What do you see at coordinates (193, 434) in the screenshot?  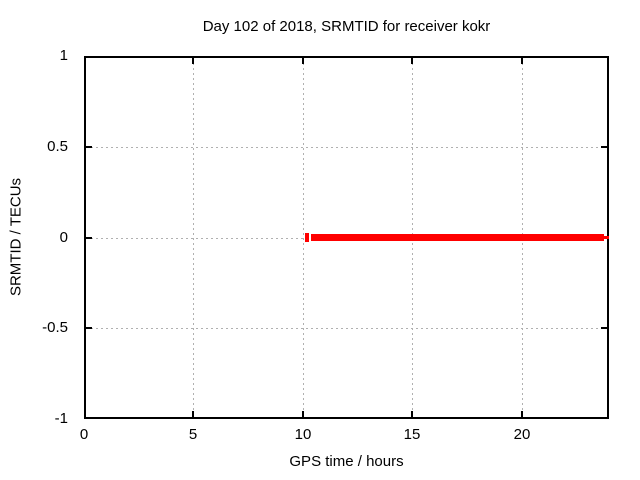 I see `x-tick-label: 5` at bounding box center [193, 434].